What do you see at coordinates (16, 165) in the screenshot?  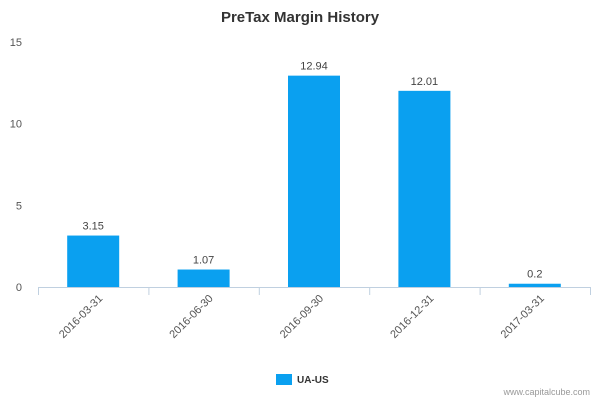 I see `y-axis-tick-labels: 0 5 10 15` at bounding box center [16, 165].